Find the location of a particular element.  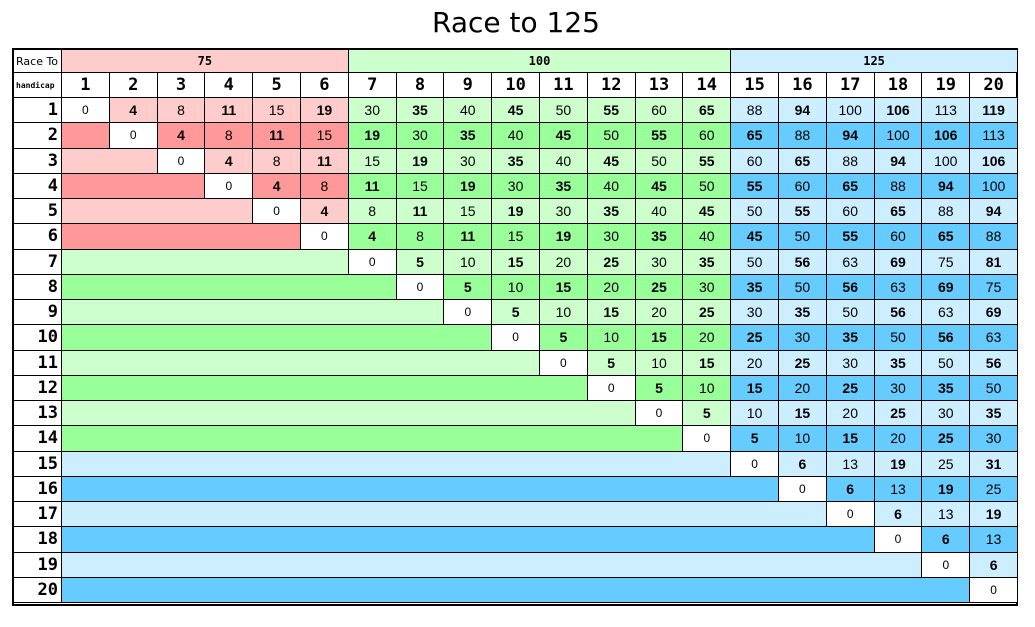

table-cell: 56 is located at coordinates (850, 287).